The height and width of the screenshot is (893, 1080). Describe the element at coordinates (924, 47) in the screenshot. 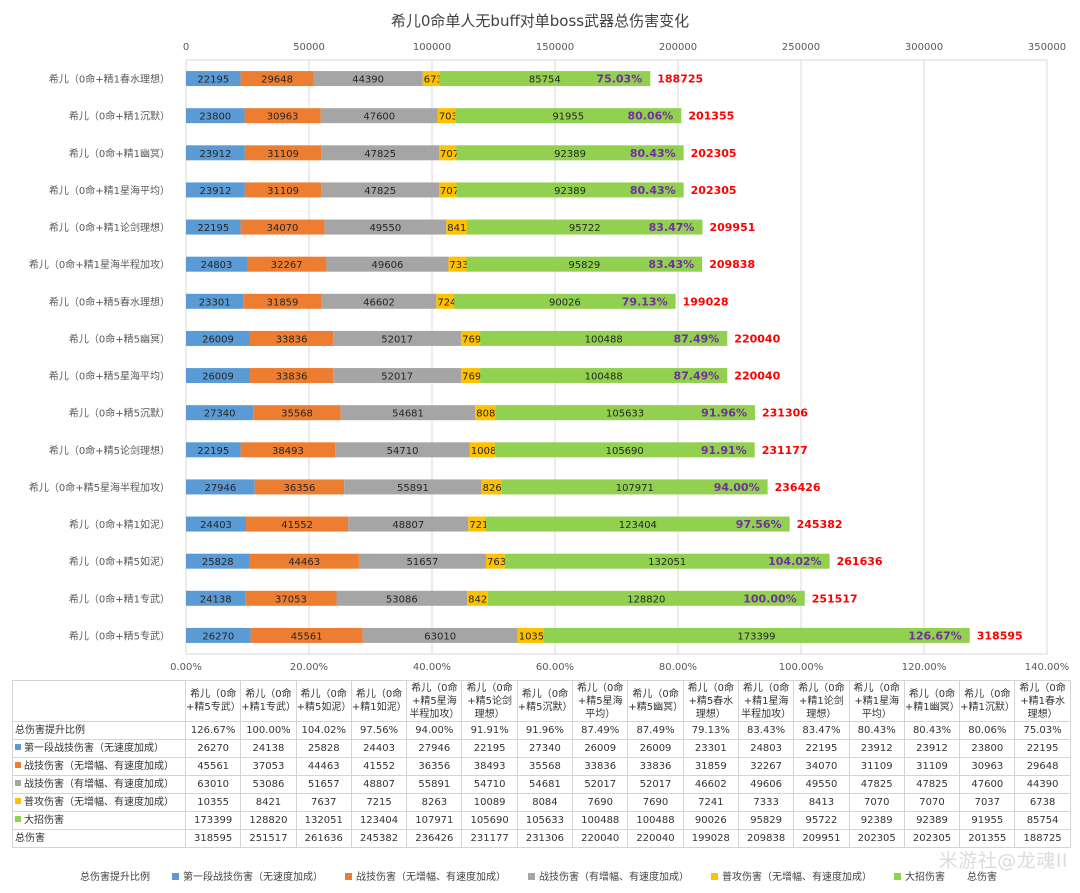

I see `top-axis-tick-label: 300000` at that location.